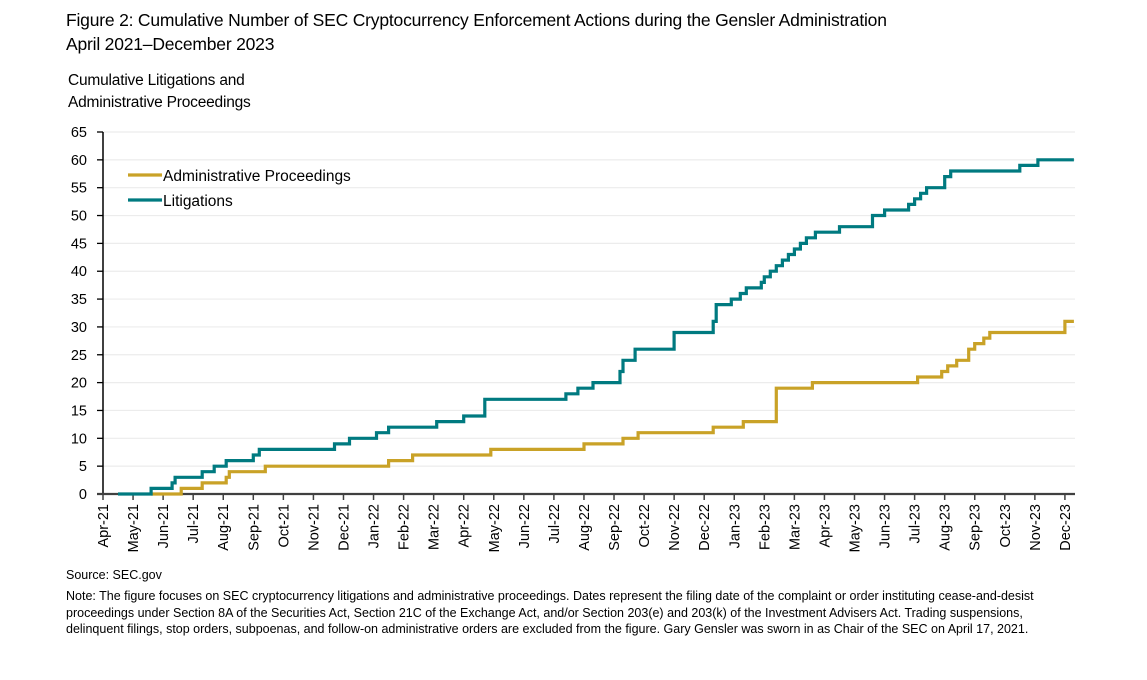 The height and width of the screenshot is (680, 1147). I want to click on x-tick-label: May-23, so click(856, 528).